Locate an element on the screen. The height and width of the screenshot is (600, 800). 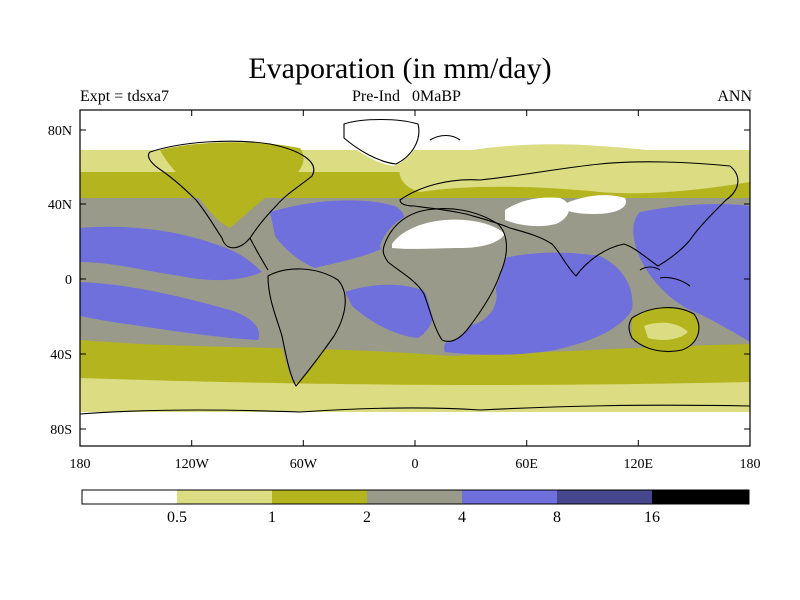
map-title: Evaporation (in mm/day) is located at coordinates (400, 68).